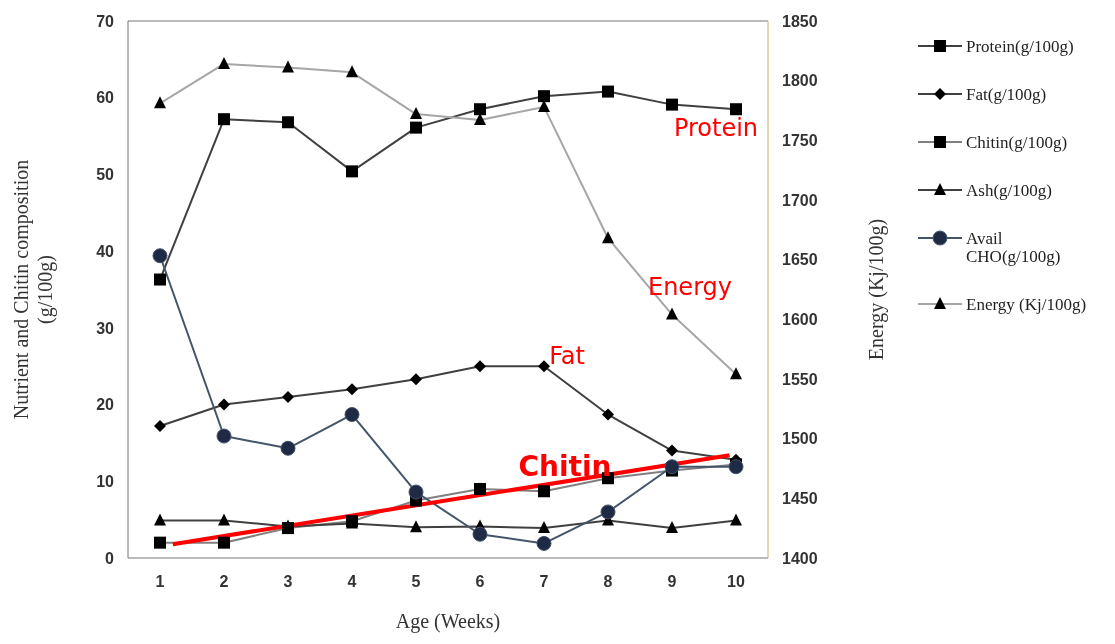 This screenshot has height=644, width=1115. What do you see at coordinates (480, 582) in the screenshot?
I see `x-tick-label: 6` at bounding box center [480, 582].